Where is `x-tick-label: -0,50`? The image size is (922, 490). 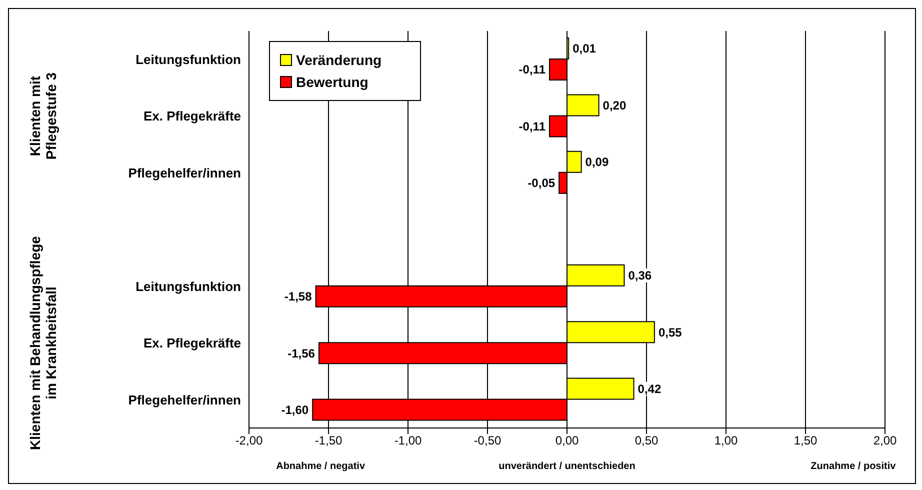 x-tick-label: -0,50 is located at coordinates (488, 441).